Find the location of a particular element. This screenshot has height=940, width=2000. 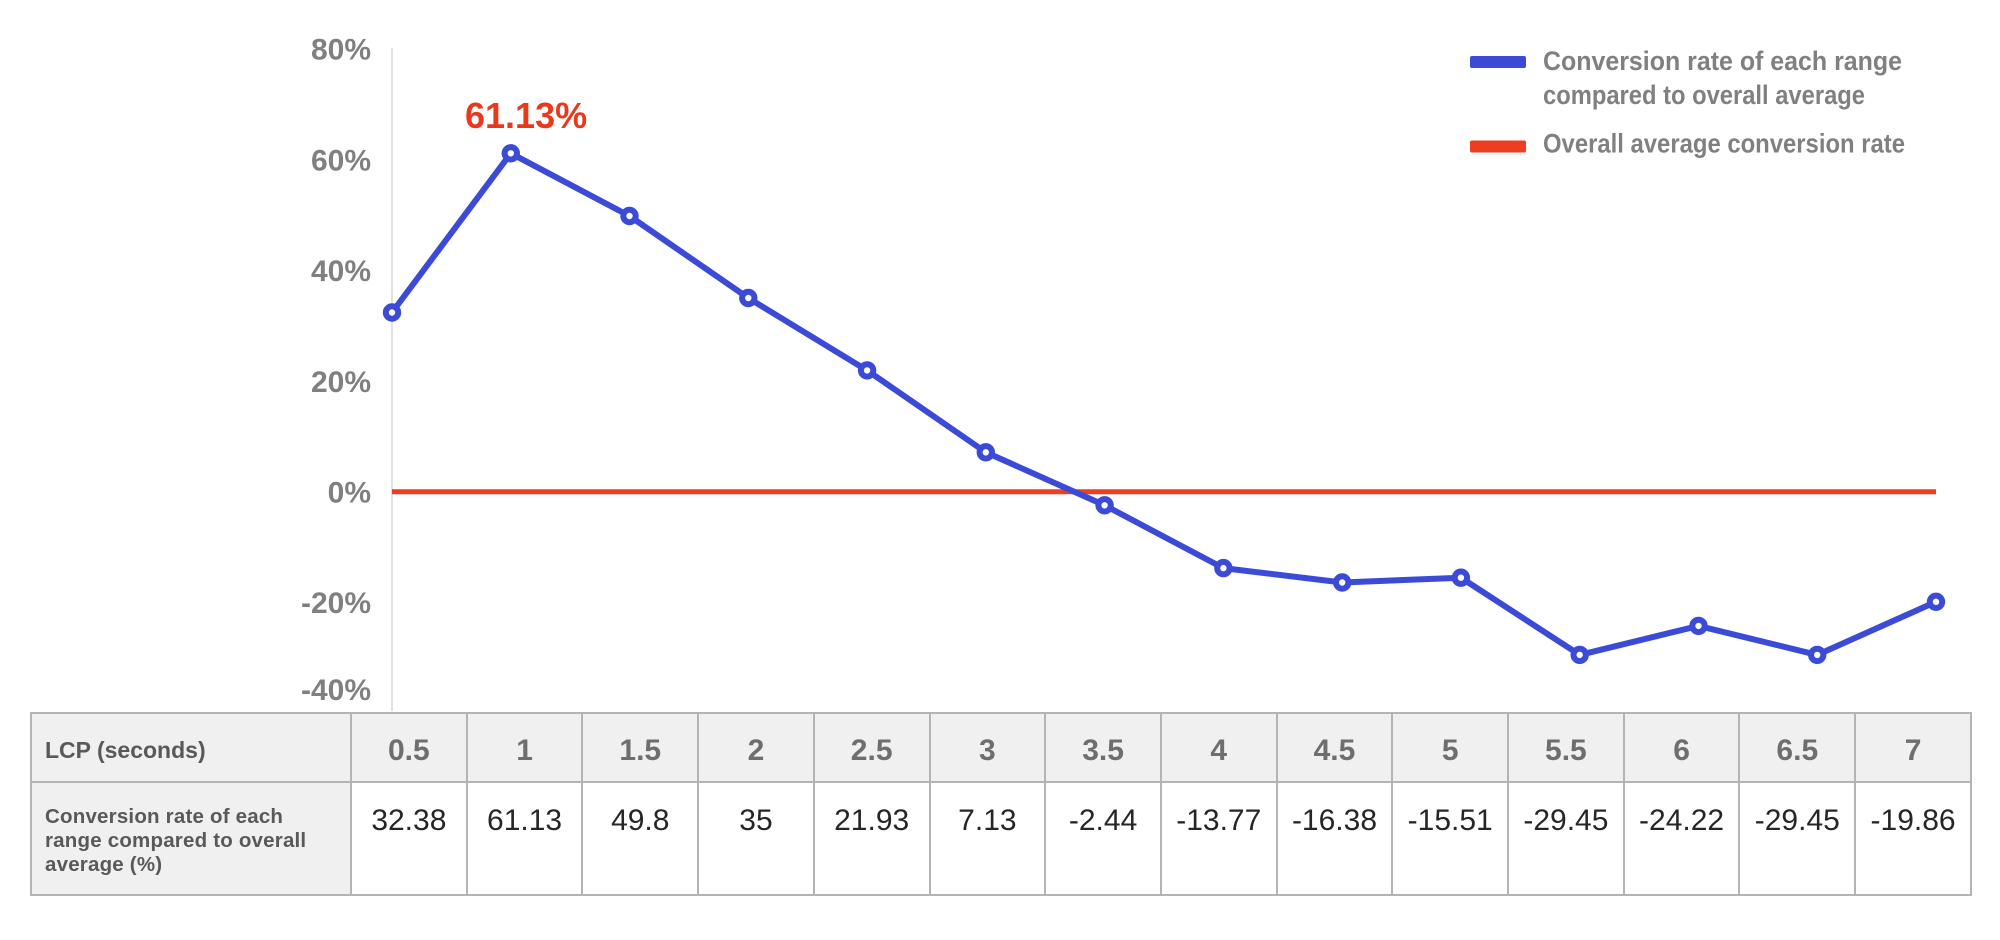

svg-text: -40% is located at coordinates (336, 690).